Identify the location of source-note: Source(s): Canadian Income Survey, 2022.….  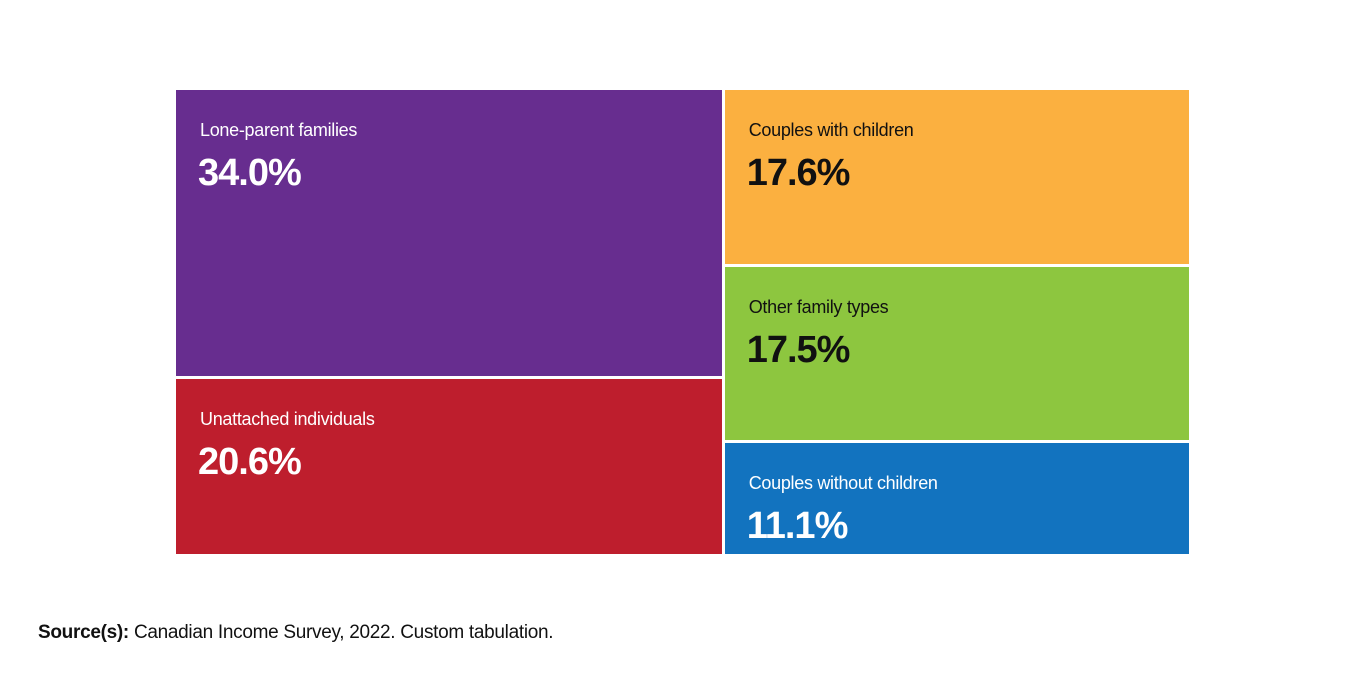
(296, 633).